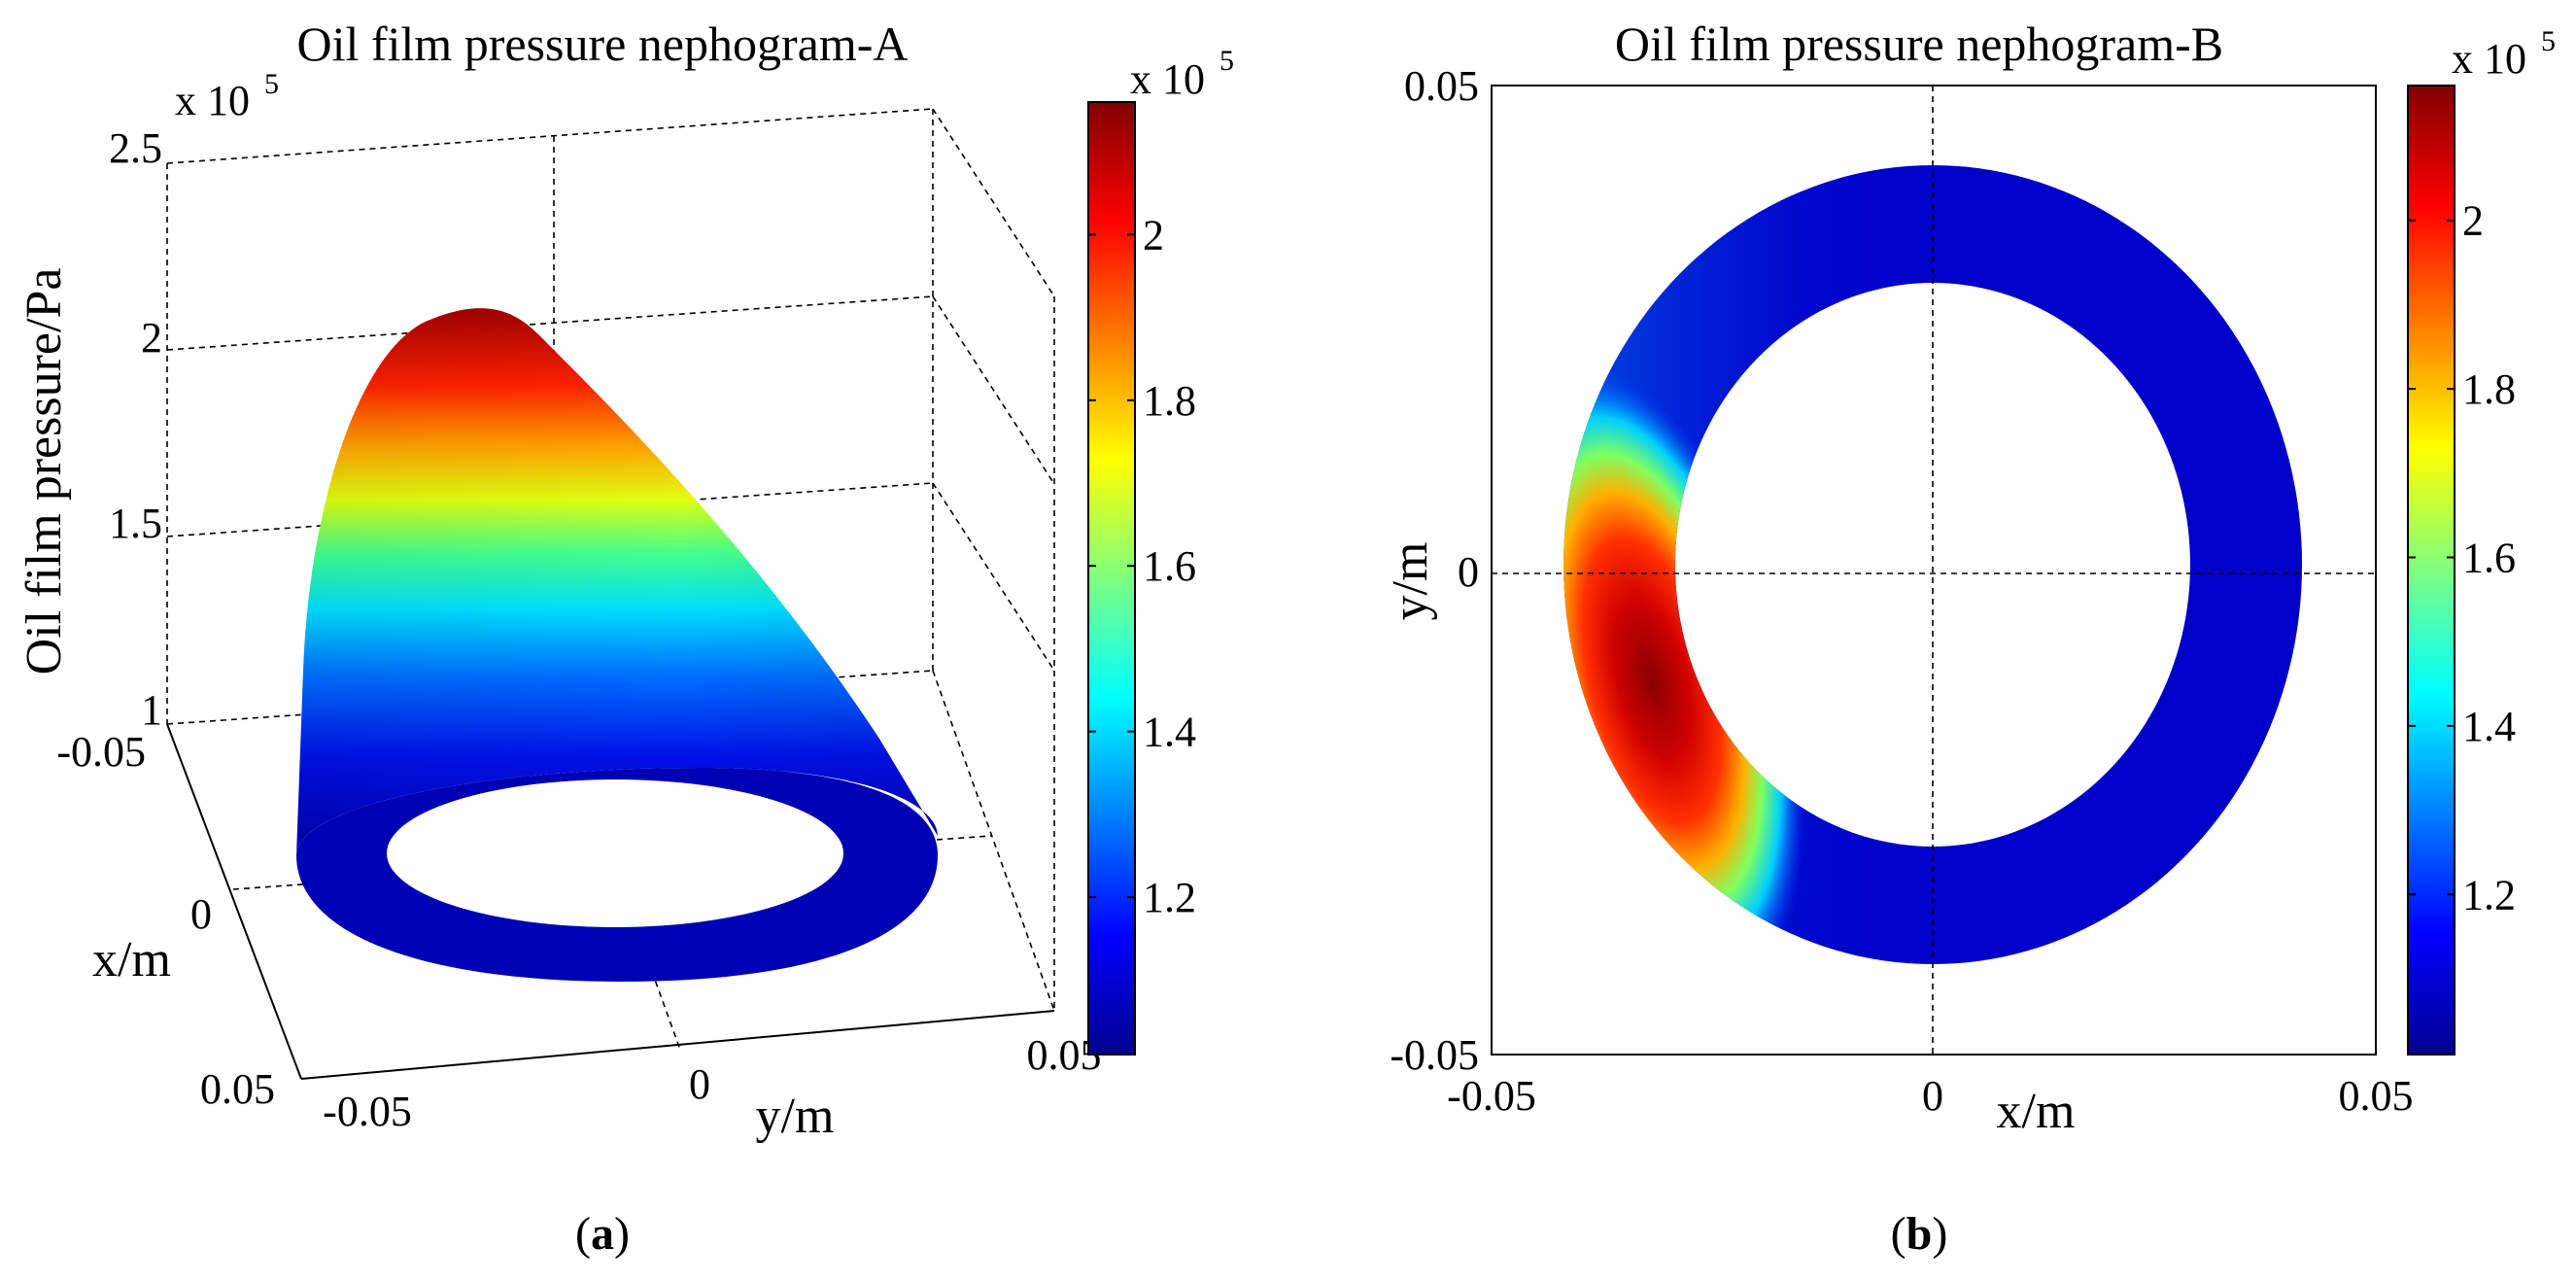 This screenshot has width=2576, height=1281. Describe the element at coordinates (1919, 44) in the screenshot. I see `panel-b-title: Oil film pressure nephogram-B` at that location.